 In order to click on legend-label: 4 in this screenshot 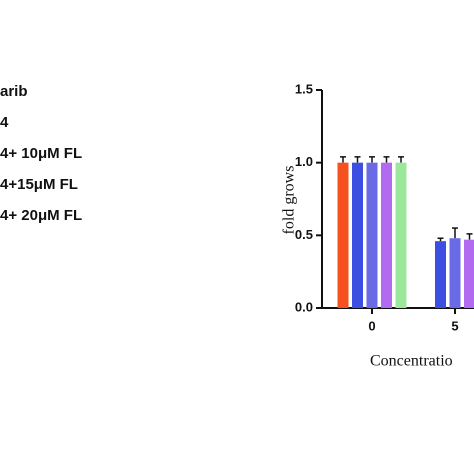, I will do `click(4, 122)`.